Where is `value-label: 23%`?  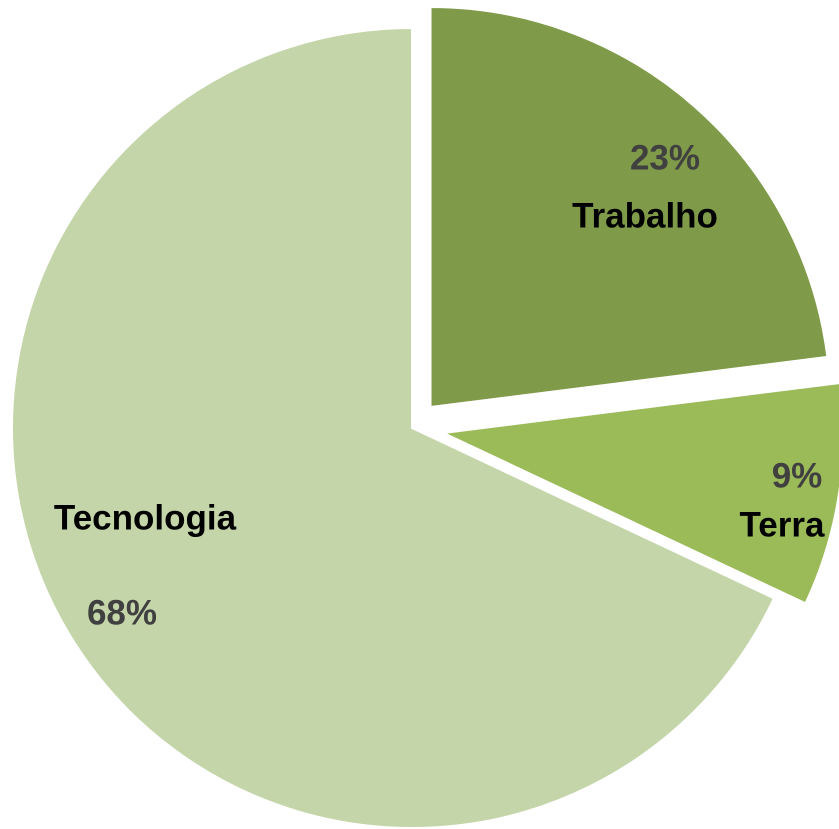
value-label: 23% is located at coordinates (665, 157).